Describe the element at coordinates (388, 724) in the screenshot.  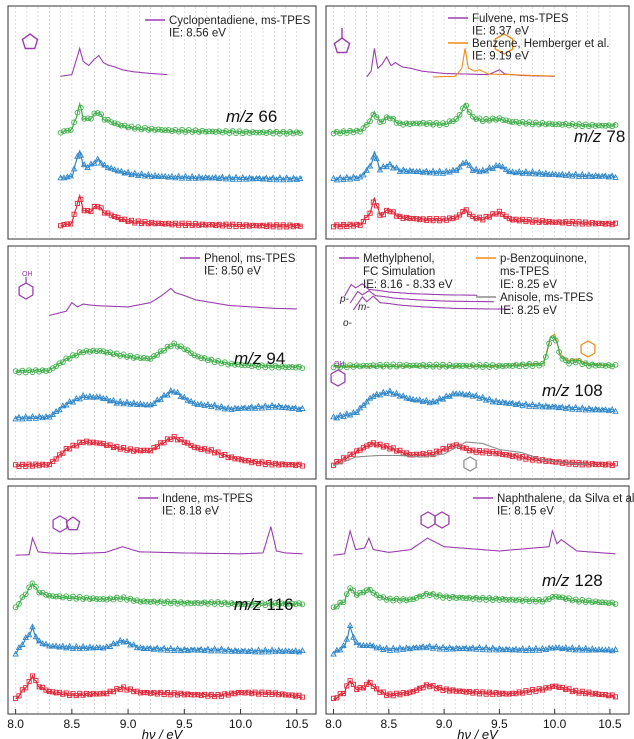
I see `x-tick-label: 8.5` at that location.